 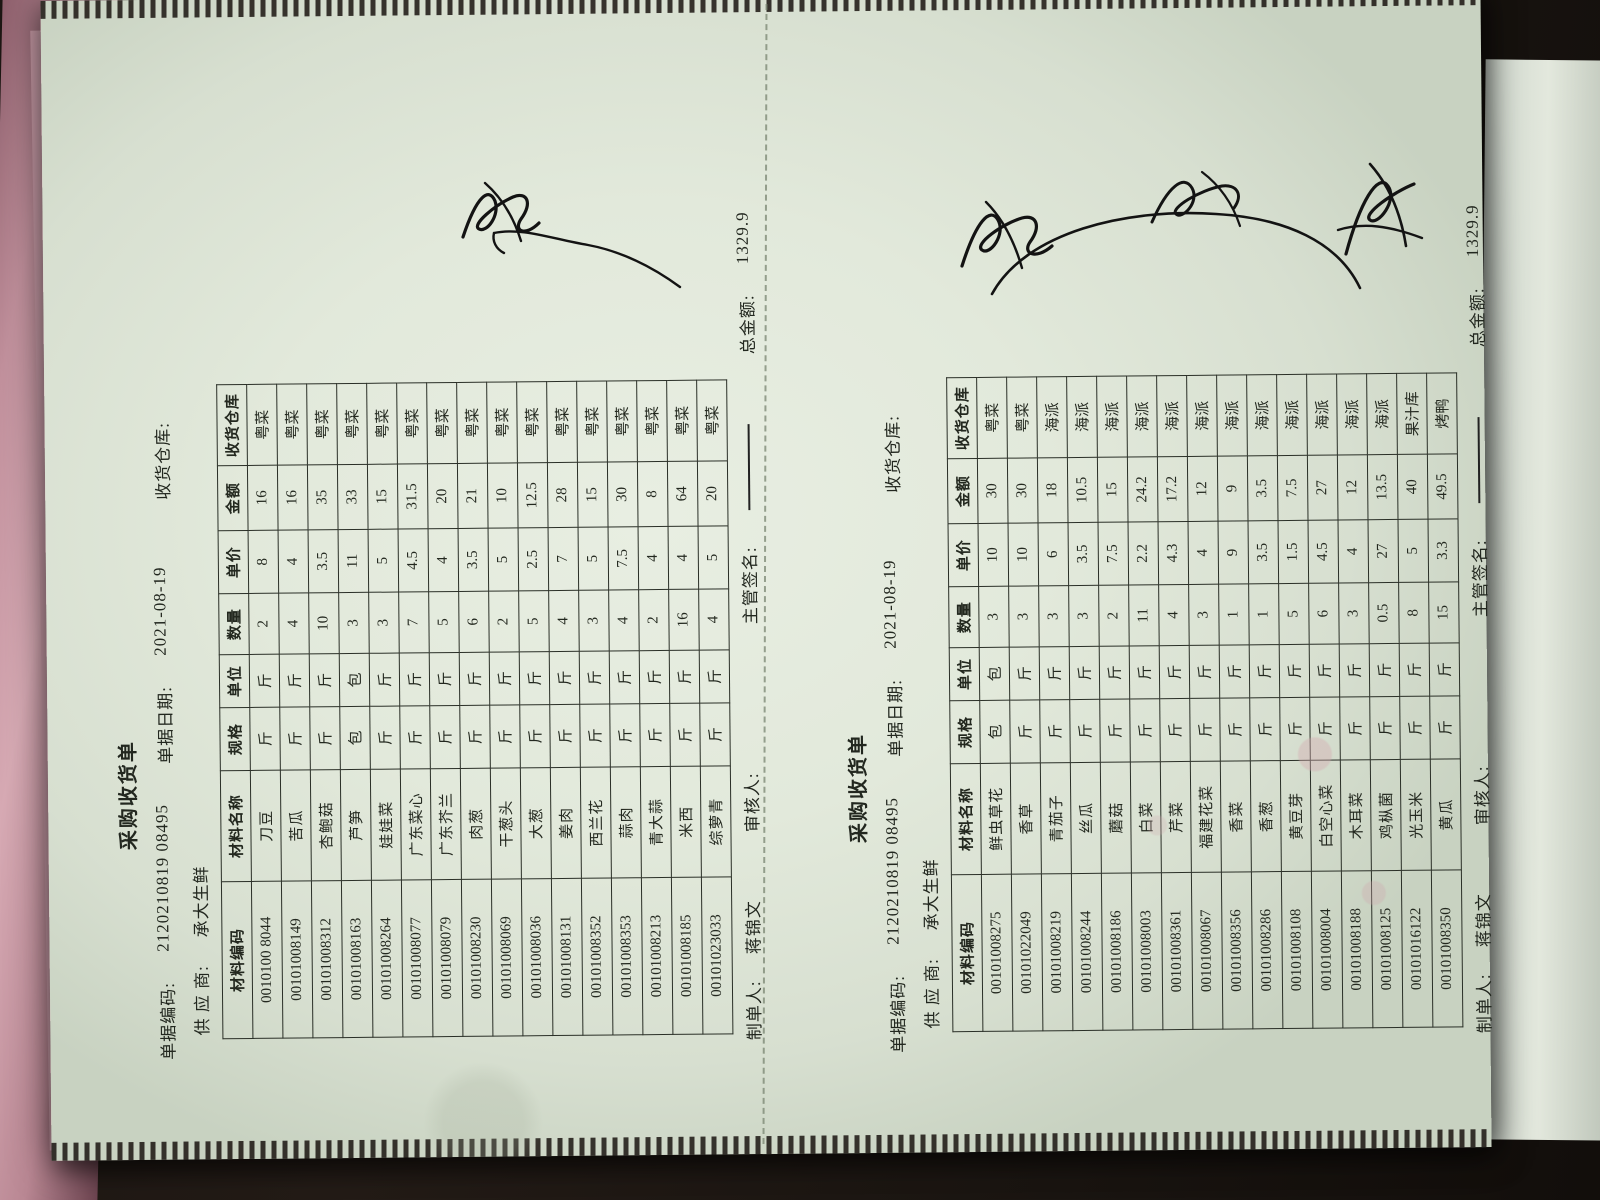 What do you see at coordinates (447, 958) in the screenshot?
I see `cell-code: 00101008079` at bounding box center [447, 958].